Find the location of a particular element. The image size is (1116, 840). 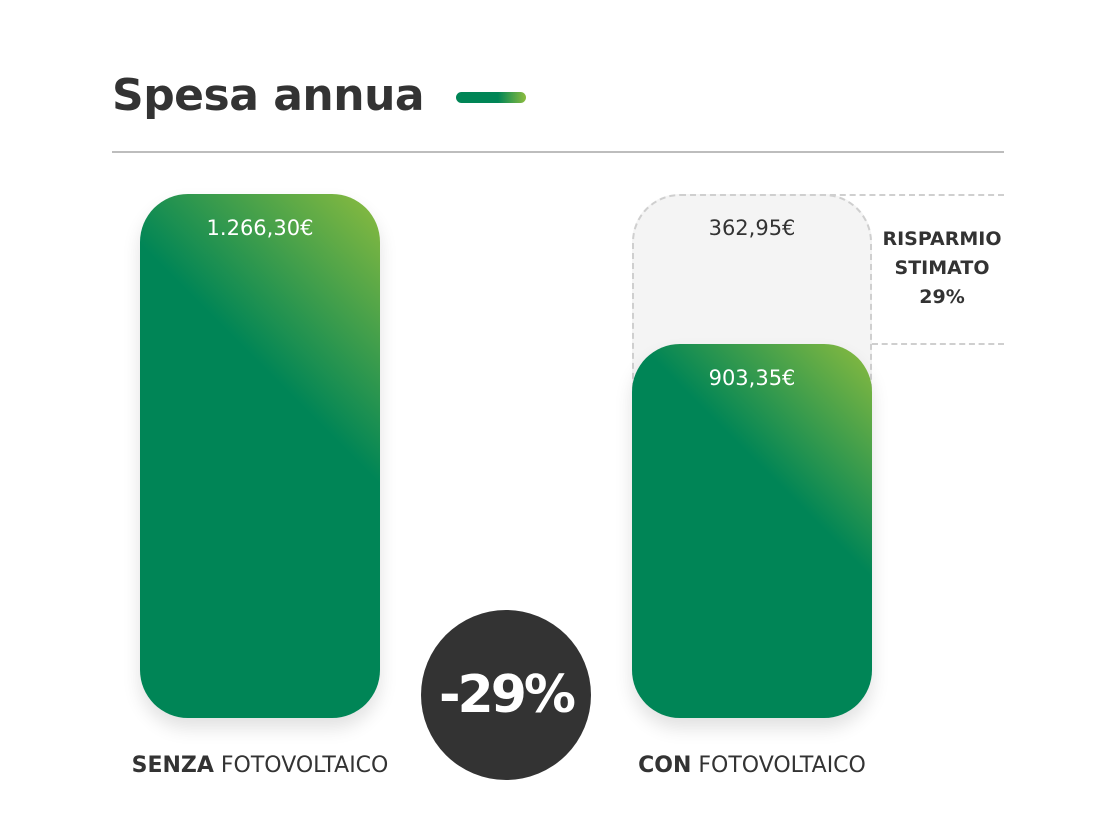

category-label-con: CON FOTOVOLTAICO is located at coordinates (752, 765).